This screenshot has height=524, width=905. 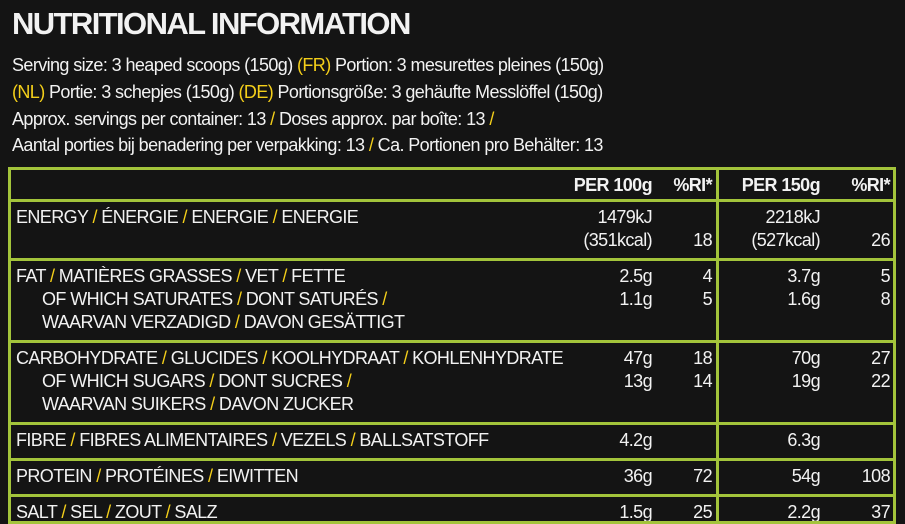 I want to click on column-header: PER 100g, so click(x=613, y=185).